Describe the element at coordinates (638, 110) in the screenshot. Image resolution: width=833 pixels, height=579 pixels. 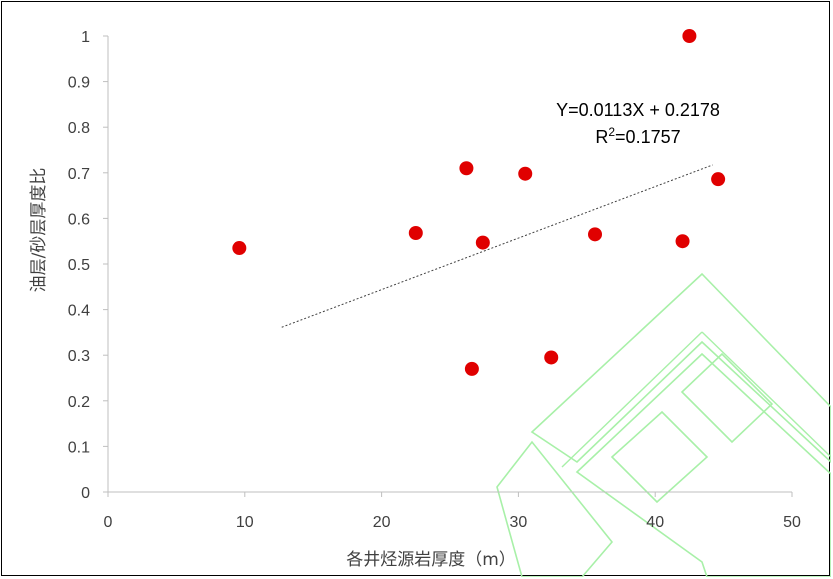
I see `trendline-equation: Y=0.0113X + 0.2178` at that location.